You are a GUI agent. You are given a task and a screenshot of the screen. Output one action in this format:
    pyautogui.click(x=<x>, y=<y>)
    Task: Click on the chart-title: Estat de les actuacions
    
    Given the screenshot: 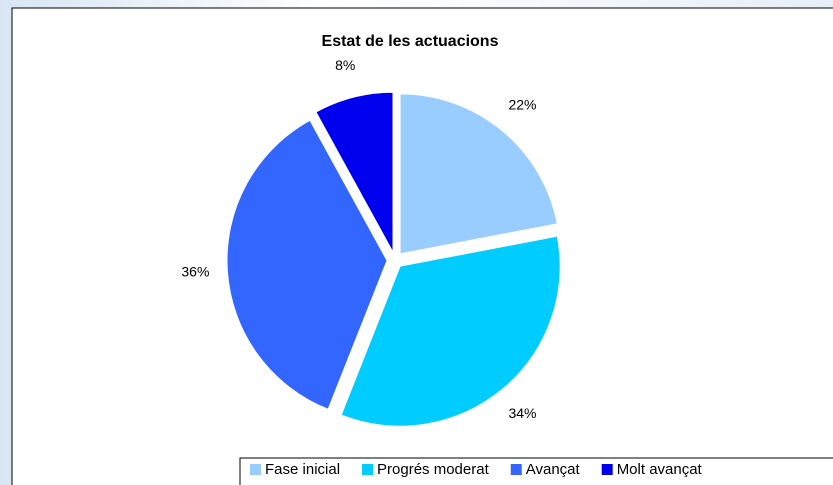 What is the action you would take?
    pyautogui.click(x=410, y=41)
    